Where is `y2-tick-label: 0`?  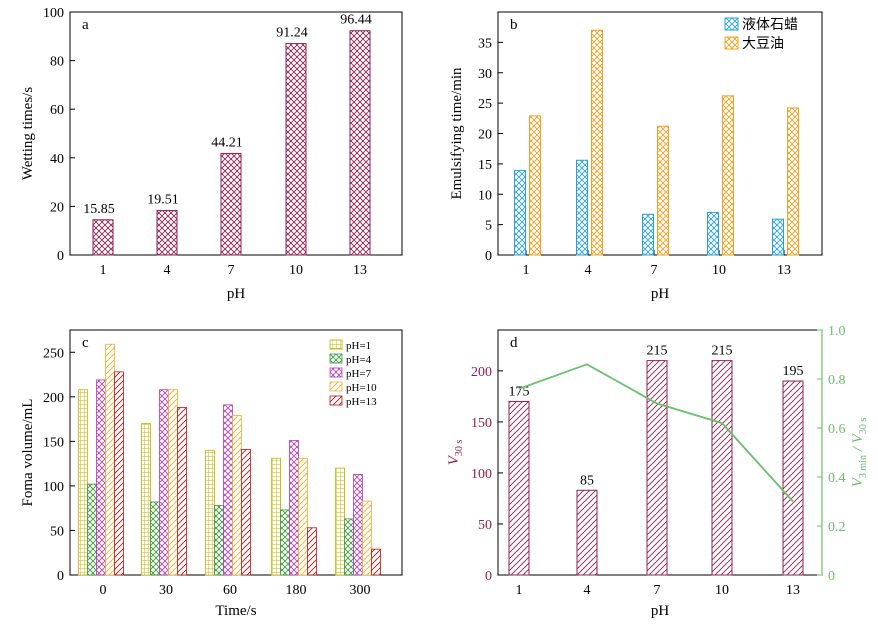 y2-tick-label: 0 is located at coordinates (831, 576).